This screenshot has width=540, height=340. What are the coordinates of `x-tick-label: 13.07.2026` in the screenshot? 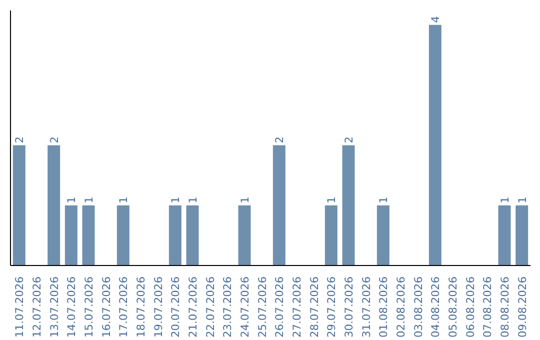 It's located at (54, 307).